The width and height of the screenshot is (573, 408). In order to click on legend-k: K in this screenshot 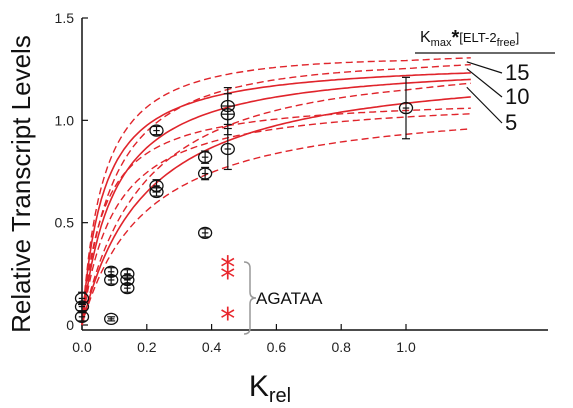, I will do `click(425, 37)`.